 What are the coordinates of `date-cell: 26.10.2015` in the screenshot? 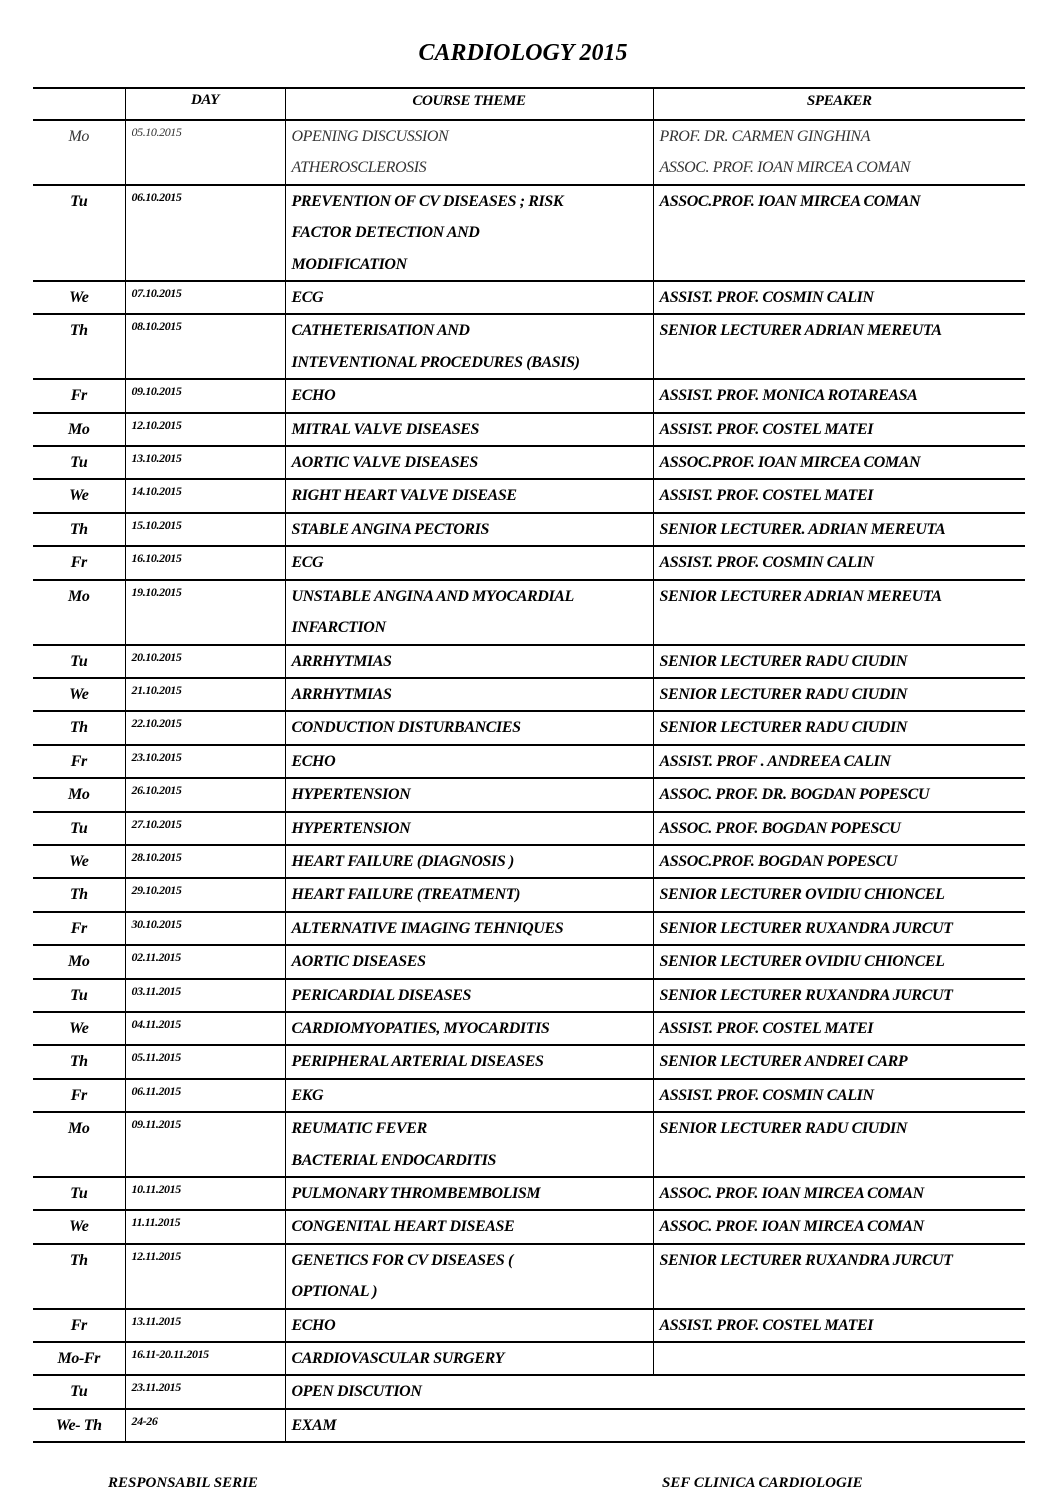 It's located at (205, 795).